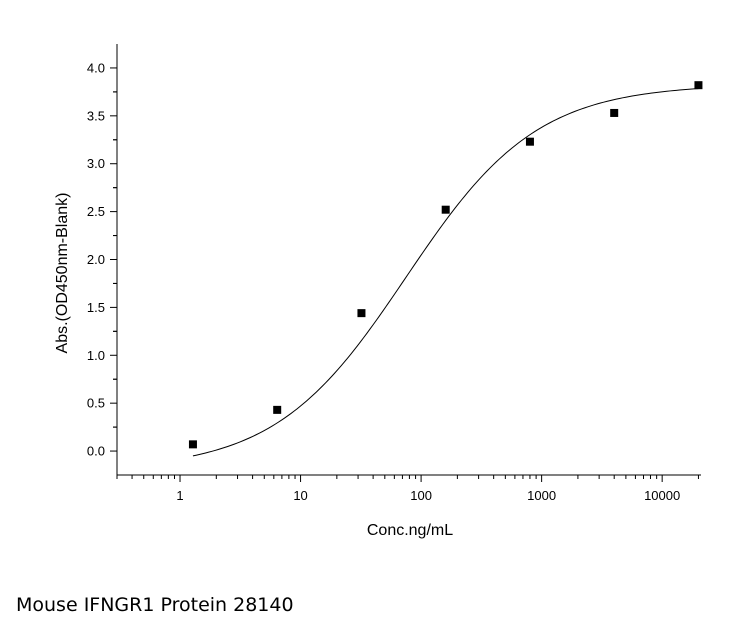 The width and height of the screenshot is (746, 631). What do you see at coordinates (96, 355) in the screenshot?
I see `y-tick-label: 1.0` at bounding box center [96, 355].